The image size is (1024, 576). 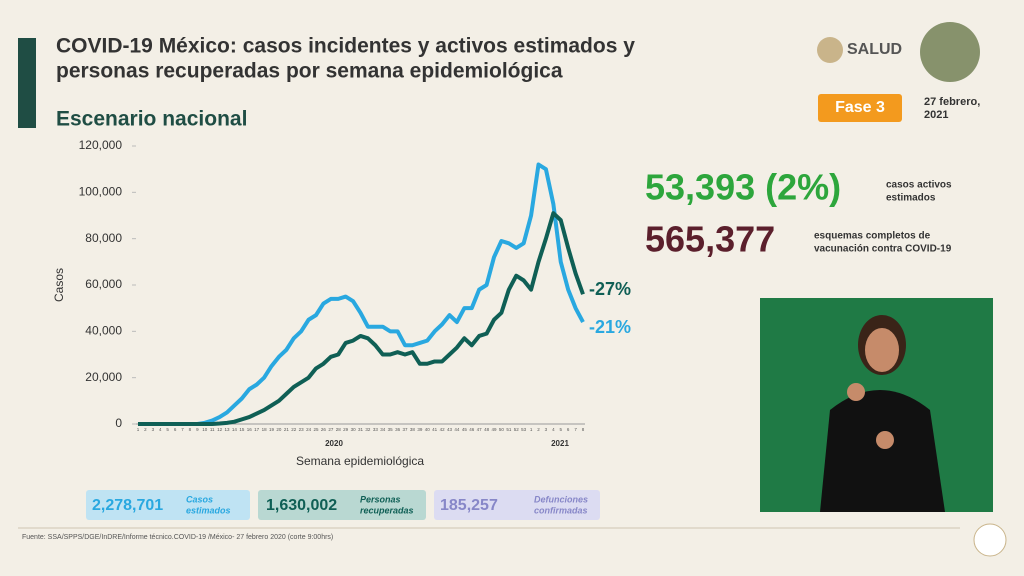 I want to click on x-tick-label: 25, so click(x=316, y=429).